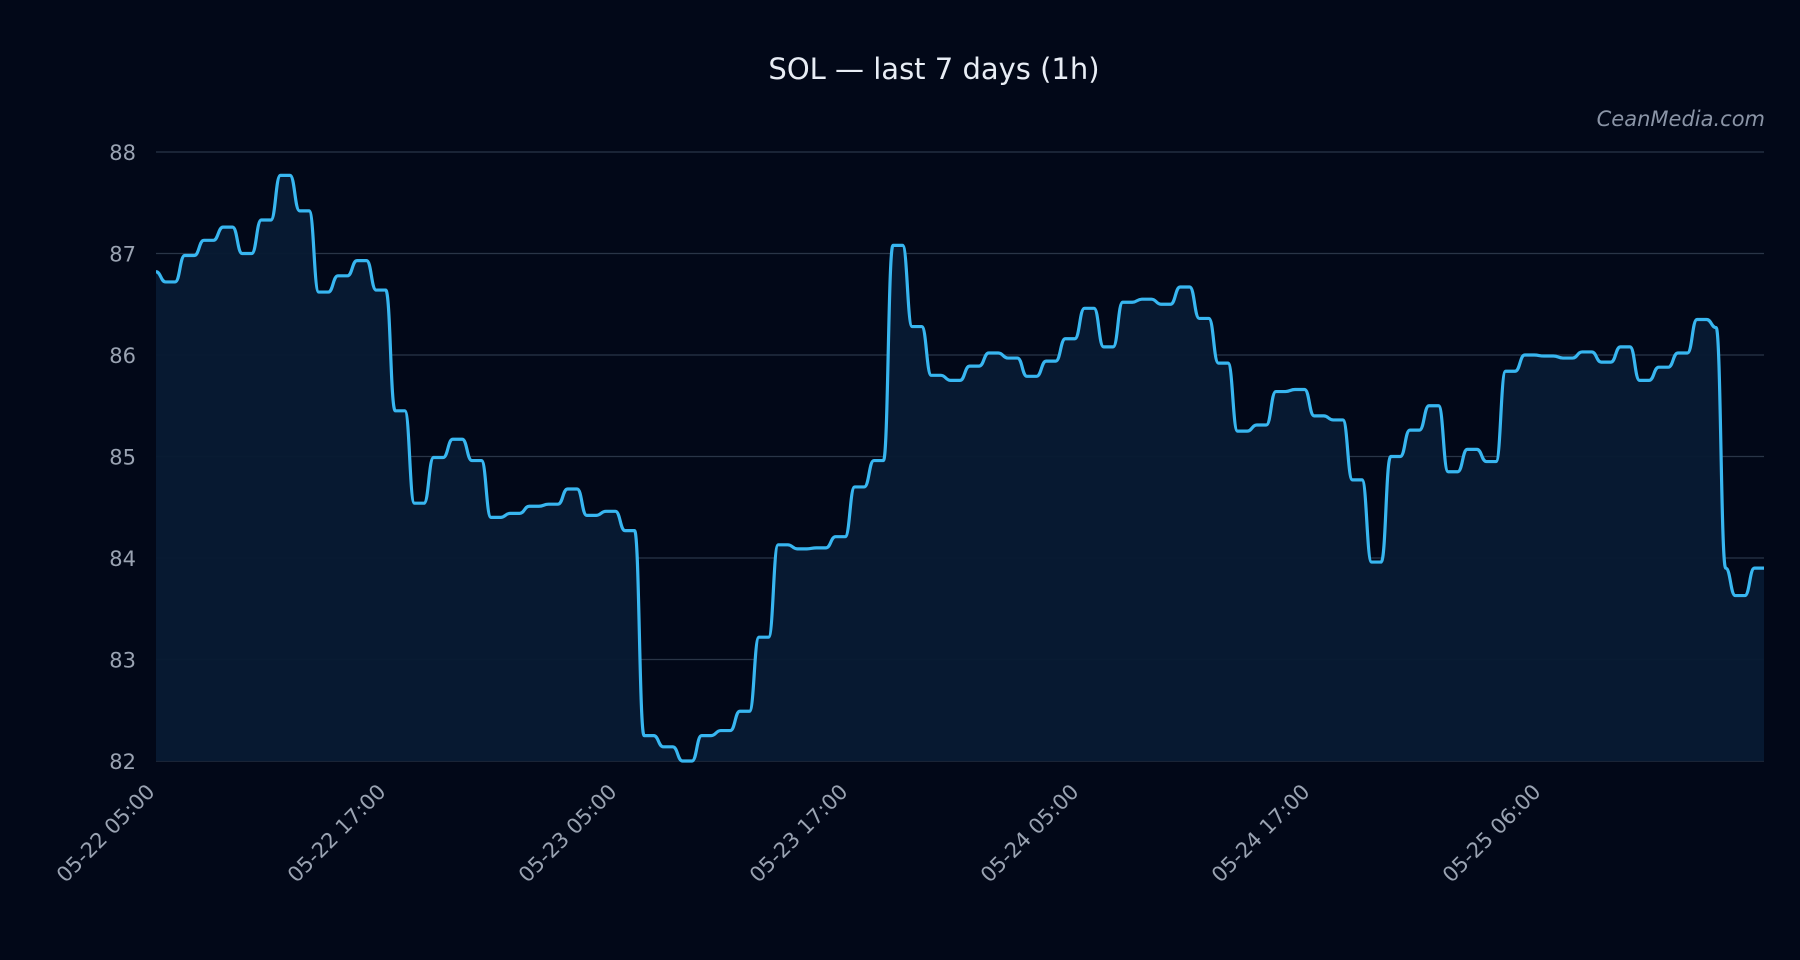 The image size is (1800, 960). Describe the element at coordinates (122, 559) in the screenshot. I see `y-tick-label: 84` at that location.